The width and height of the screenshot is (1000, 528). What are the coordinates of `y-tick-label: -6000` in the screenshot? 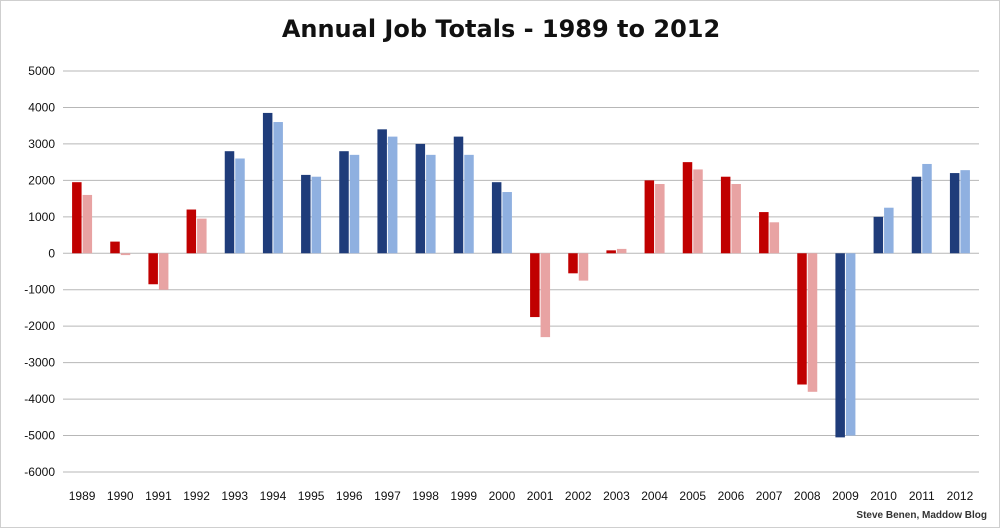 It's located at (39, 472).